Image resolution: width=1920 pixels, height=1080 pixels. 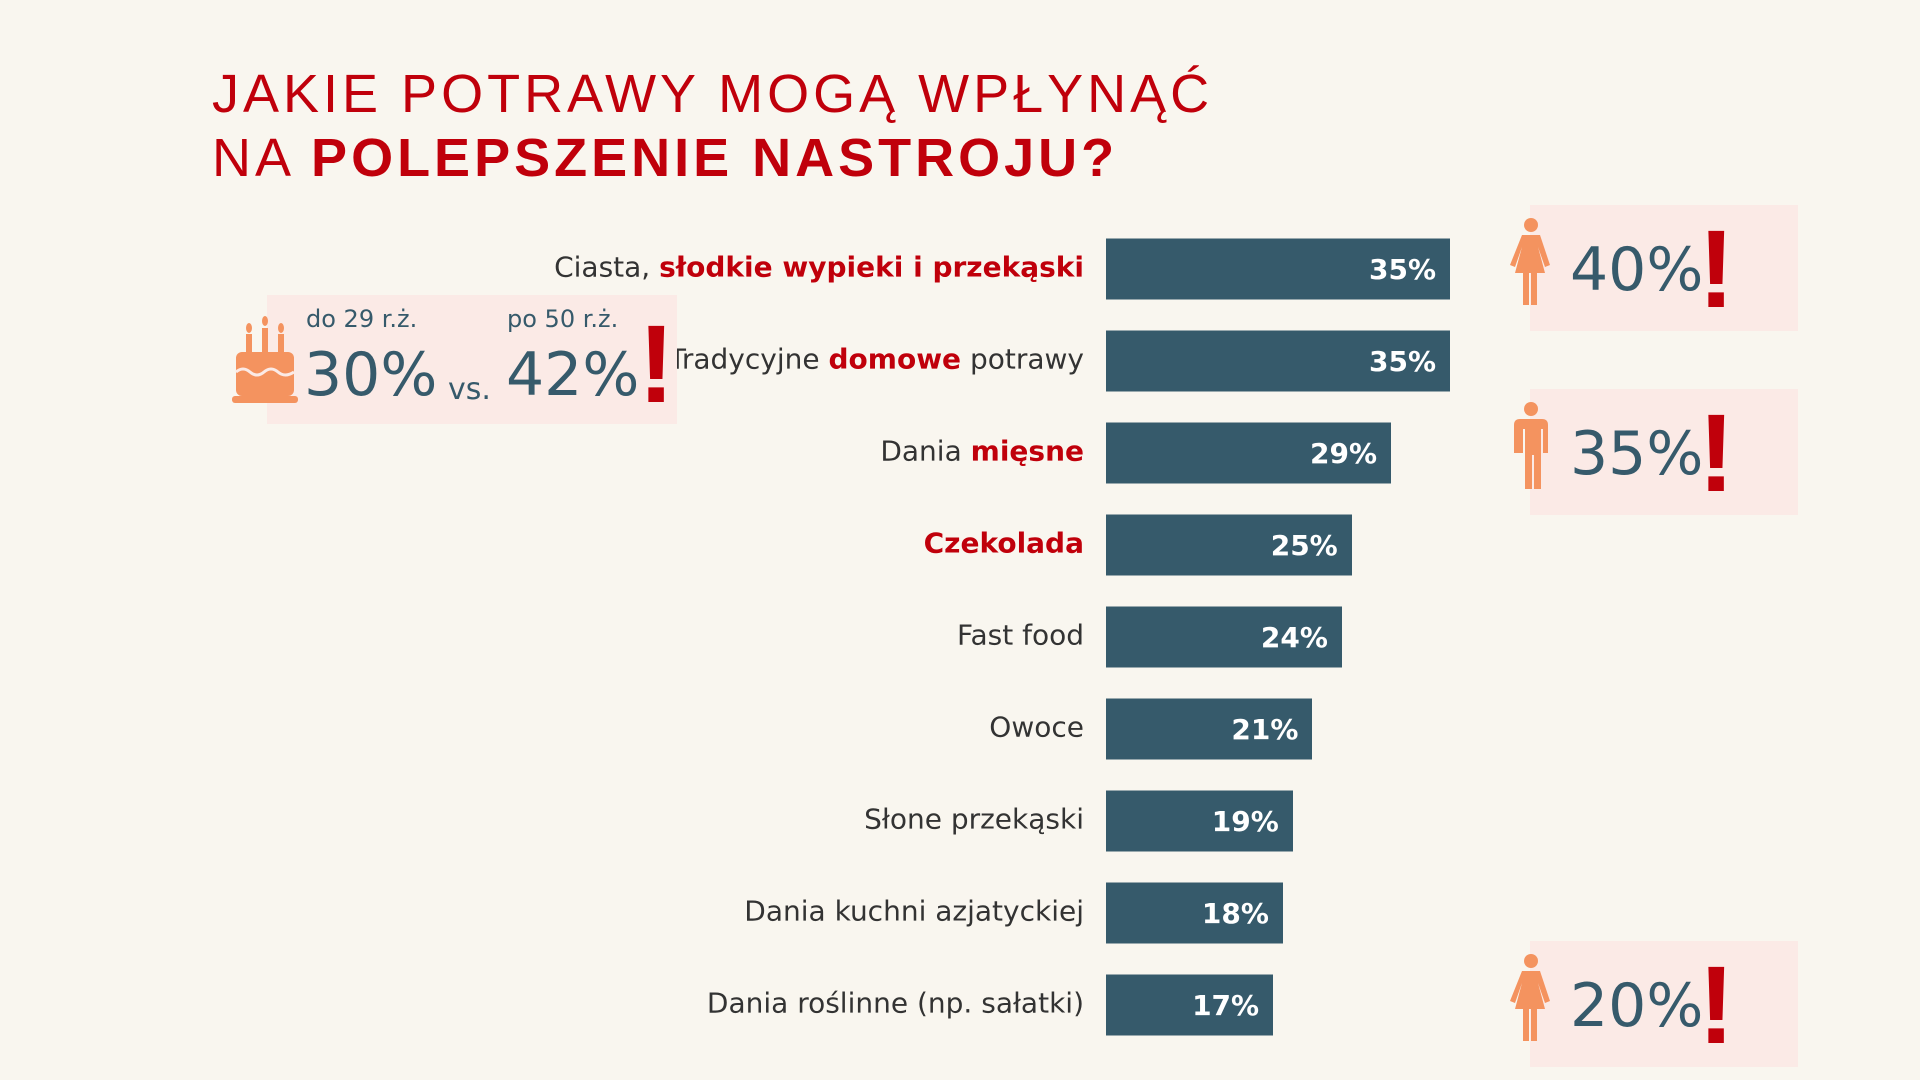 I want to click on category-label-part: Dania kuchni azjatyckiej, so click(x=914, y=911).